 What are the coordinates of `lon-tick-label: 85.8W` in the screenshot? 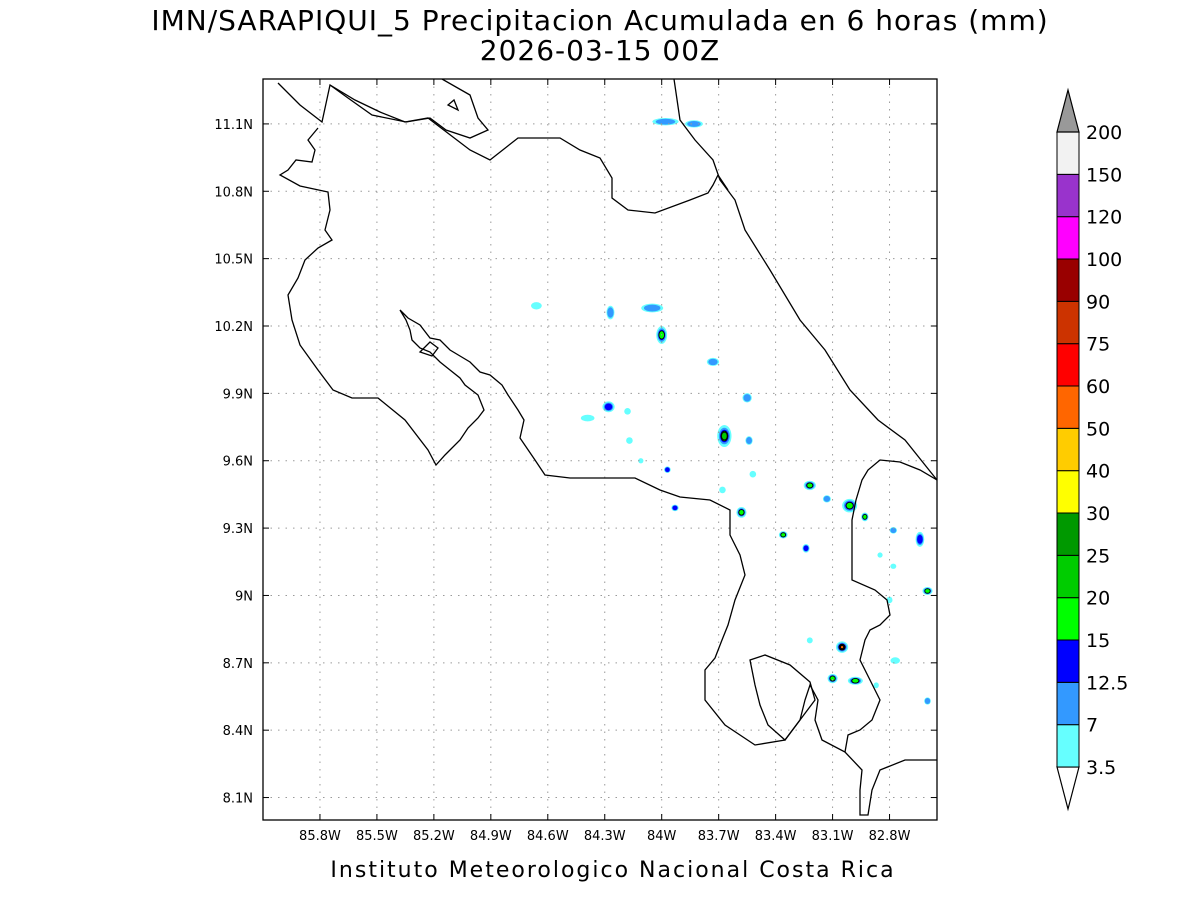 It's located at (320, 836).